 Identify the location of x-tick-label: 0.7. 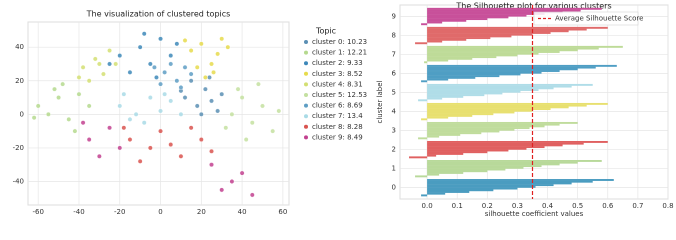
(637, 206).